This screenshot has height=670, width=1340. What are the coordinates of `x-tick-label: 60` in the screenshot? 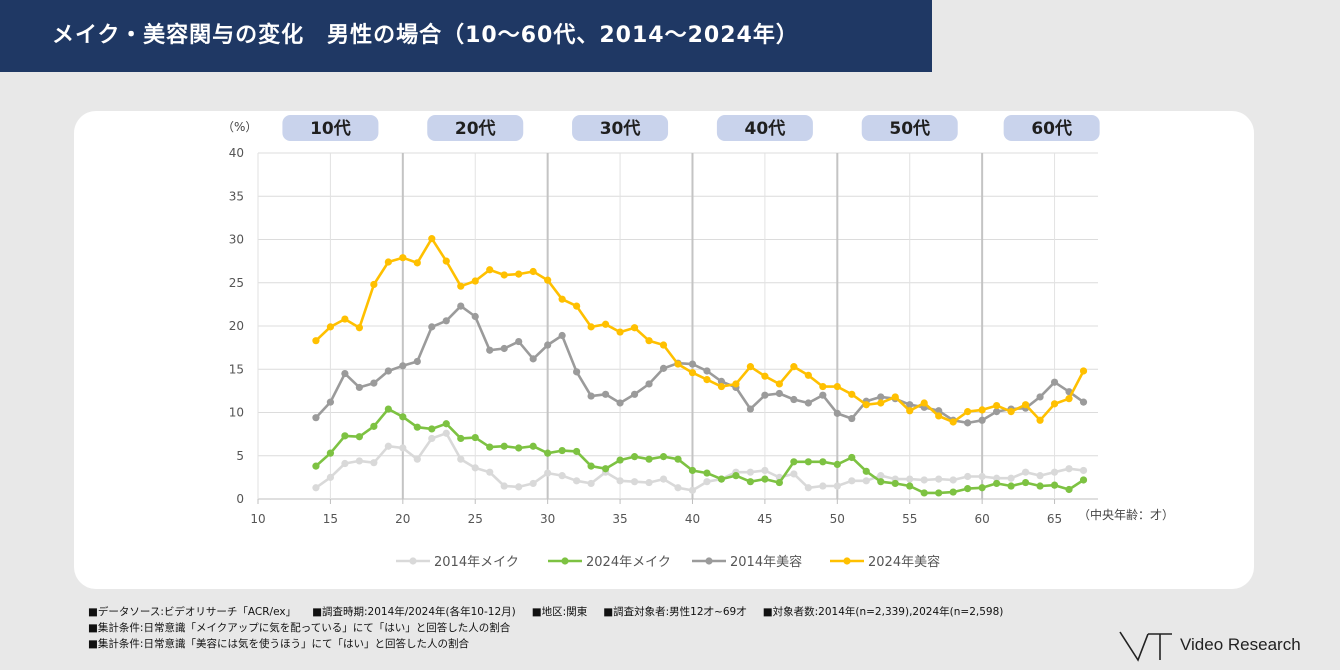 It's located at (981, 519).